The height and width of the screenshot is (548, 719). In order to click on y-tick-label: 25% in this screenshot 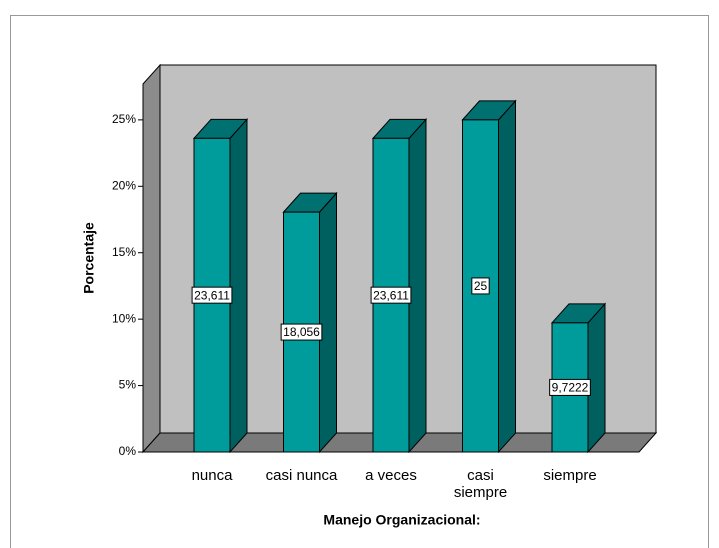, I will do `click(124, 119)`.